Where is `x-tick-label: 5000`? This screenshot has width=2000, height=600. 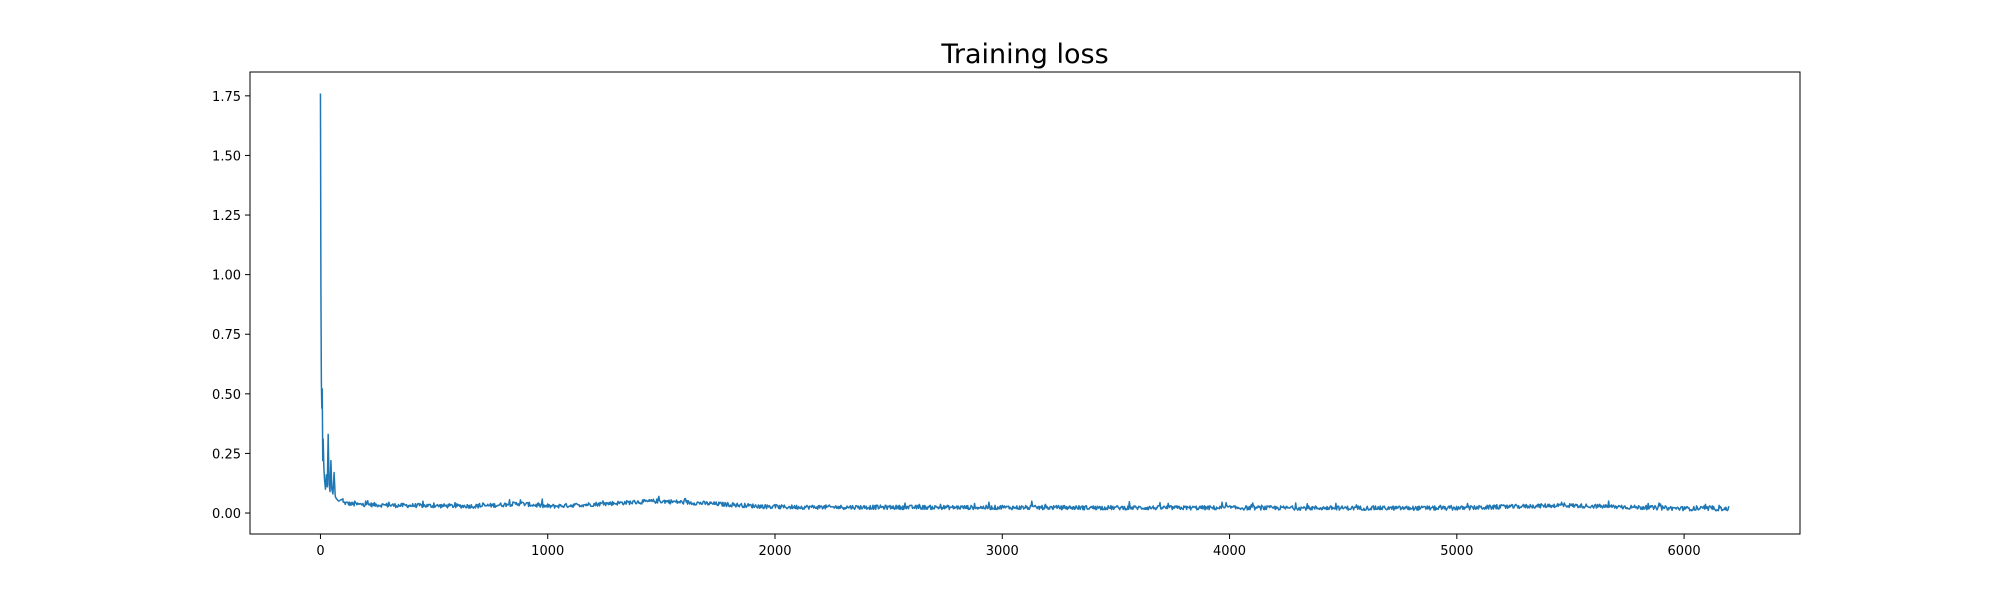 x-tick-label: 5000 is located at coordinates (1456, 551).